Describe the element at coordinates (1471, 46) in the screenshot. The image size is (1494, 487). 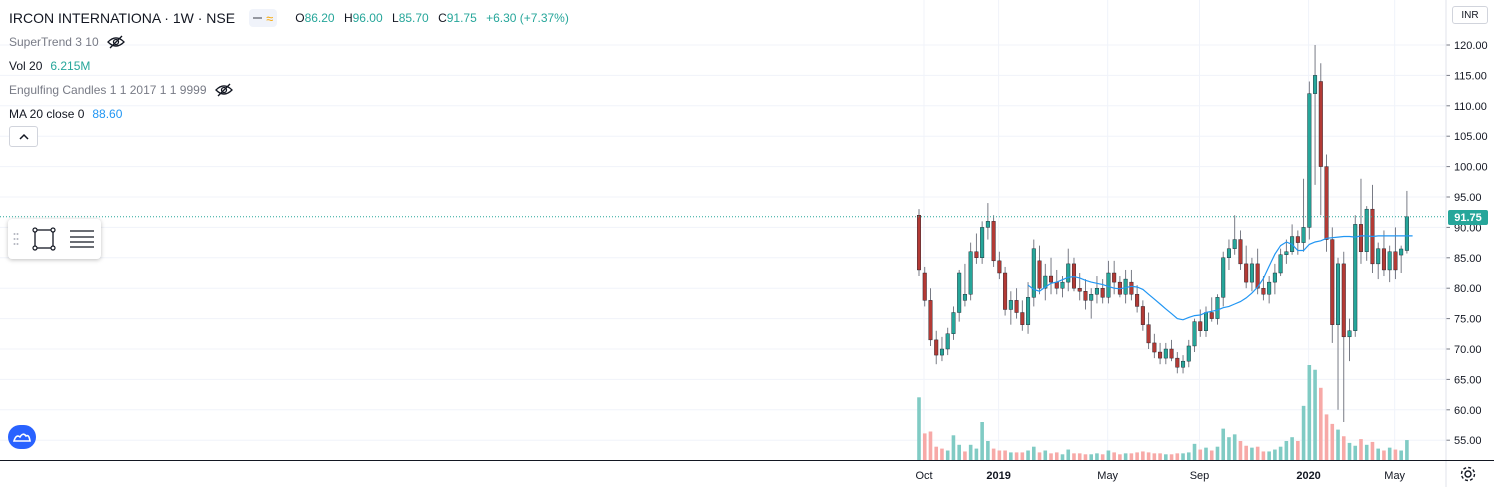
I see `y-tick-label: 120.00` at that location.